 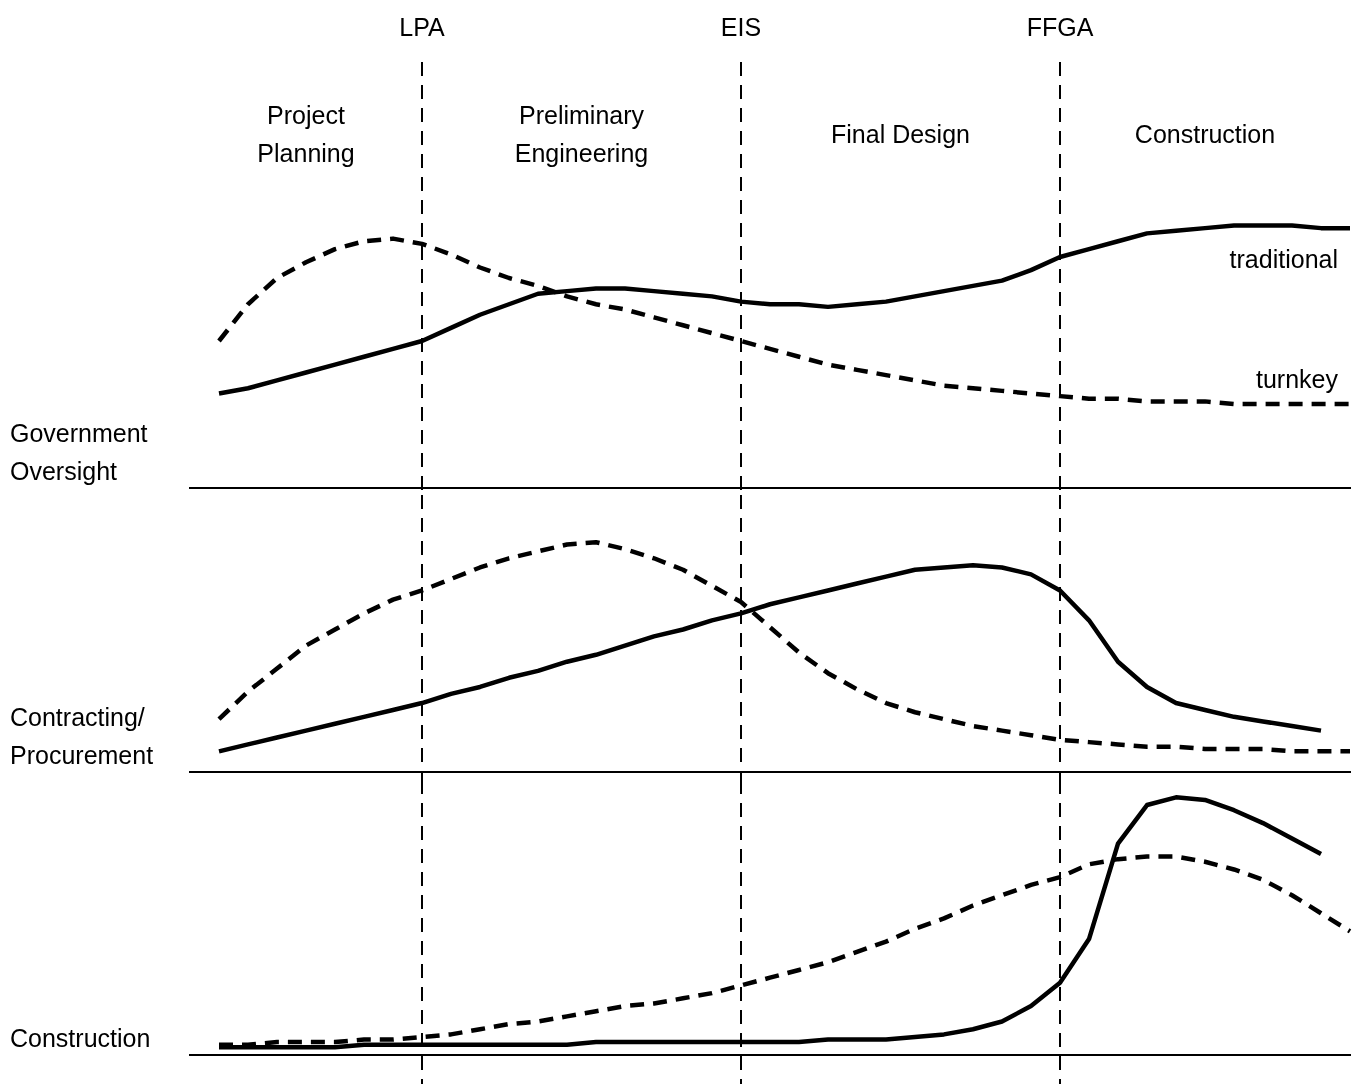 I want to click on x-tick-label: LPA, so click(x=422, y=27).